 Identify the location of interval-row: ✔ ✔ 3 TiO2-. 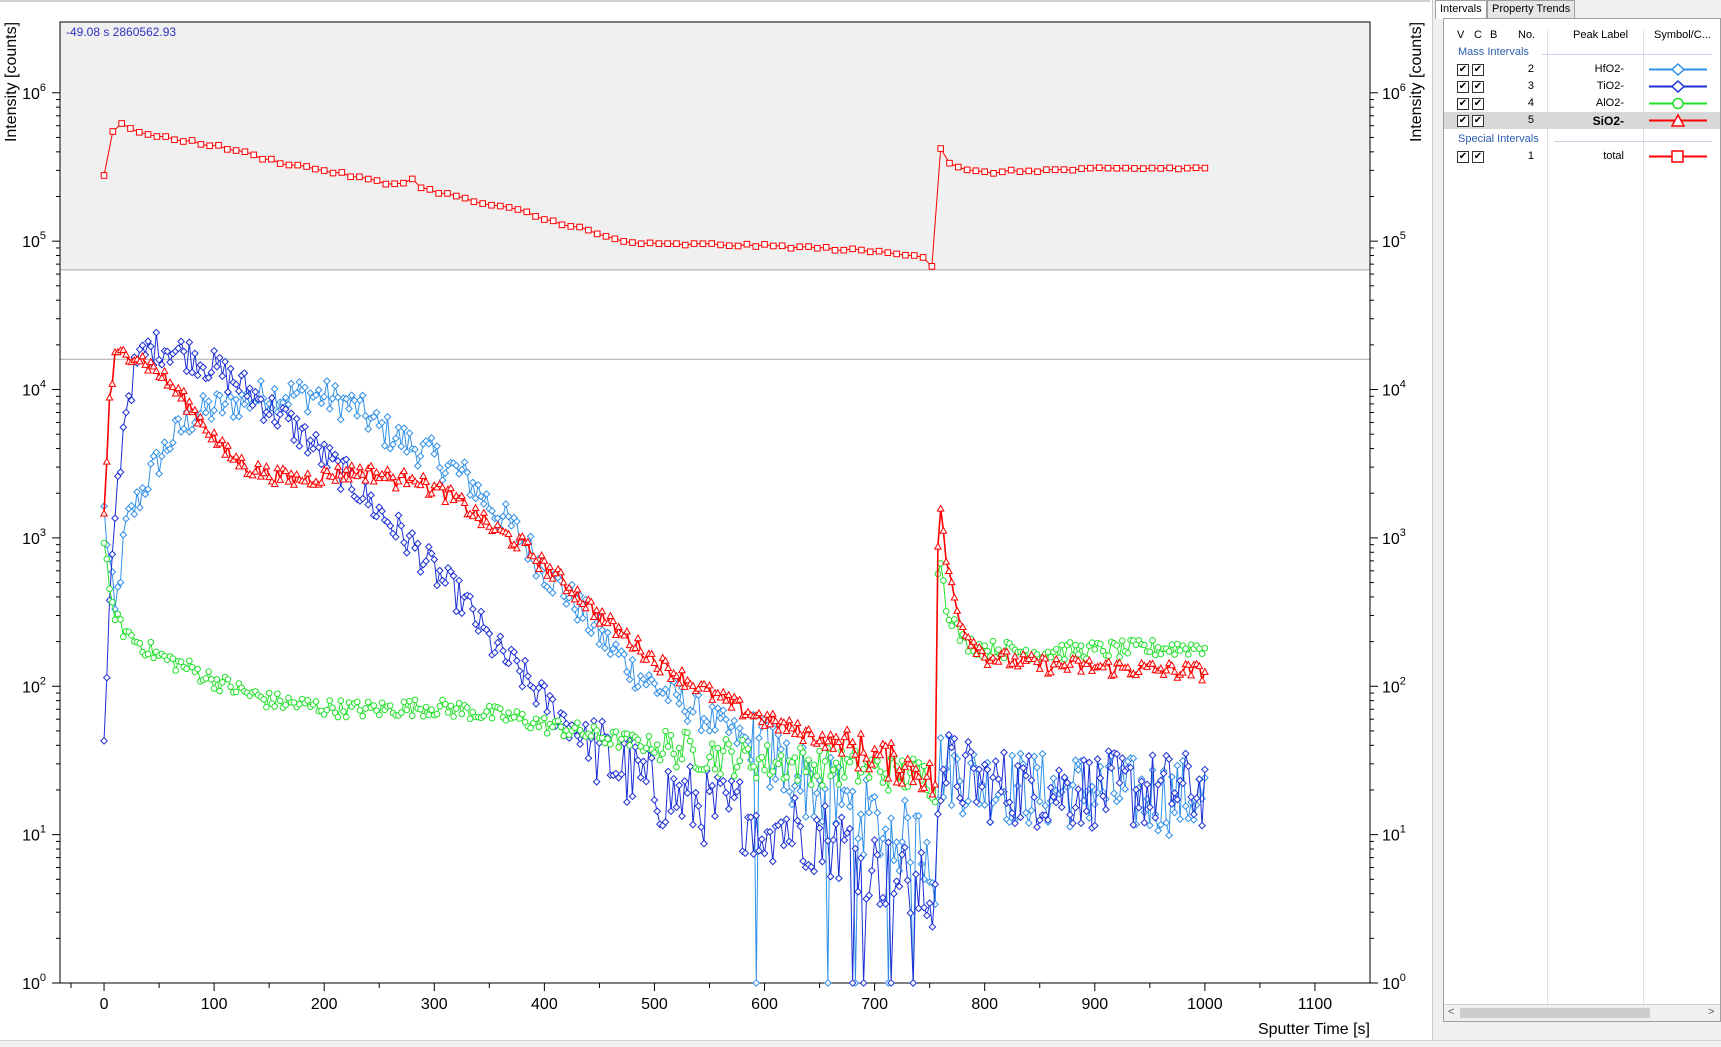
(1582, 86).